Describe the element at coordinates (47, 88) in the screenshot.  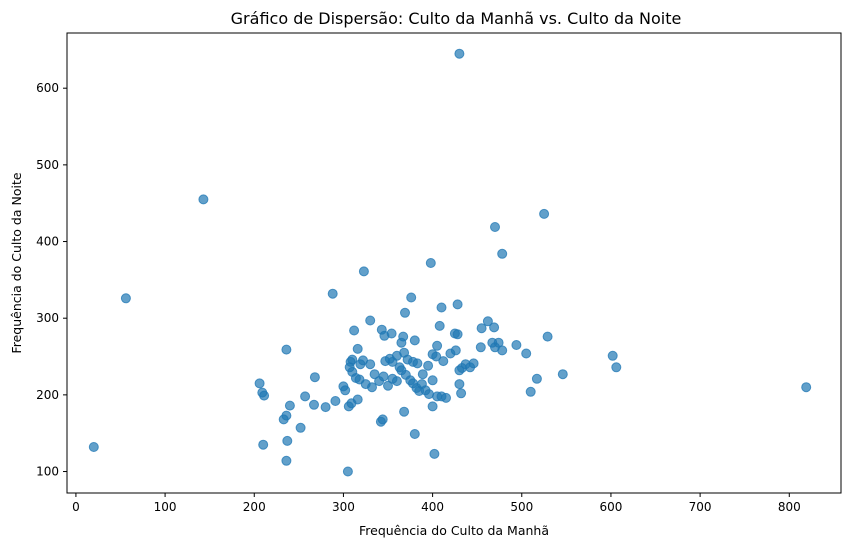
I see `y-tick-label: 600` at that location.